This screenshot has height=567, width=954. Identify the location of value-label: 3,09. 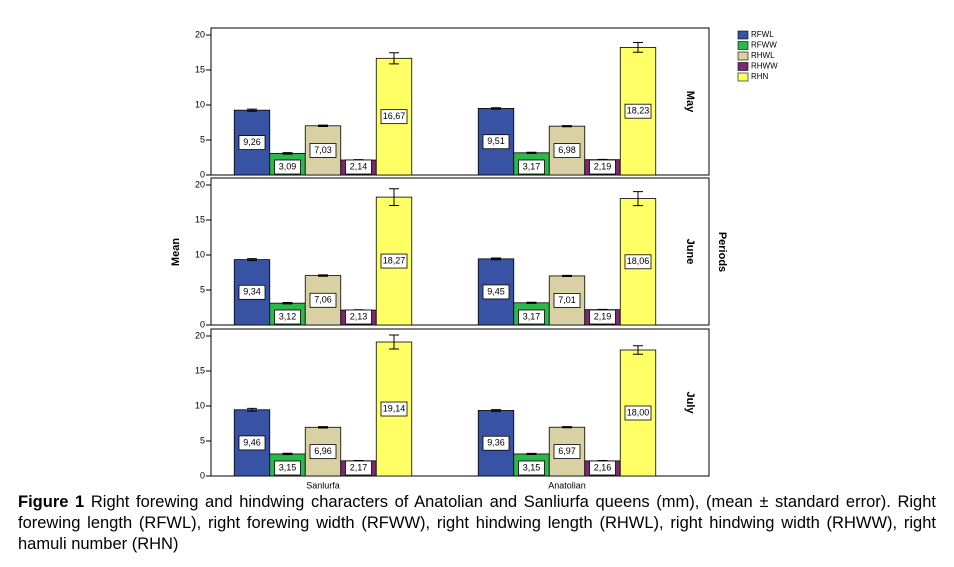
(288, 166).